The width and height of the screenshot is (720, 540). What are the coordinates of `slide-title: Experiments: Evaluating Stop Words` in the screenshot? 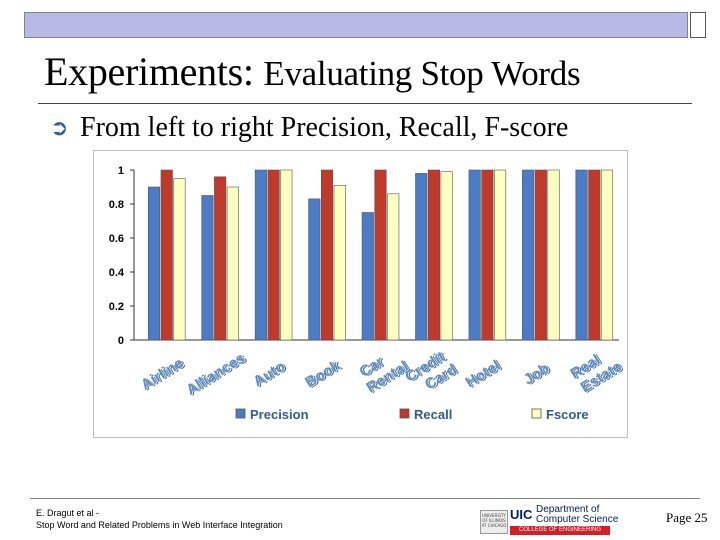 It's located at (312, 71).